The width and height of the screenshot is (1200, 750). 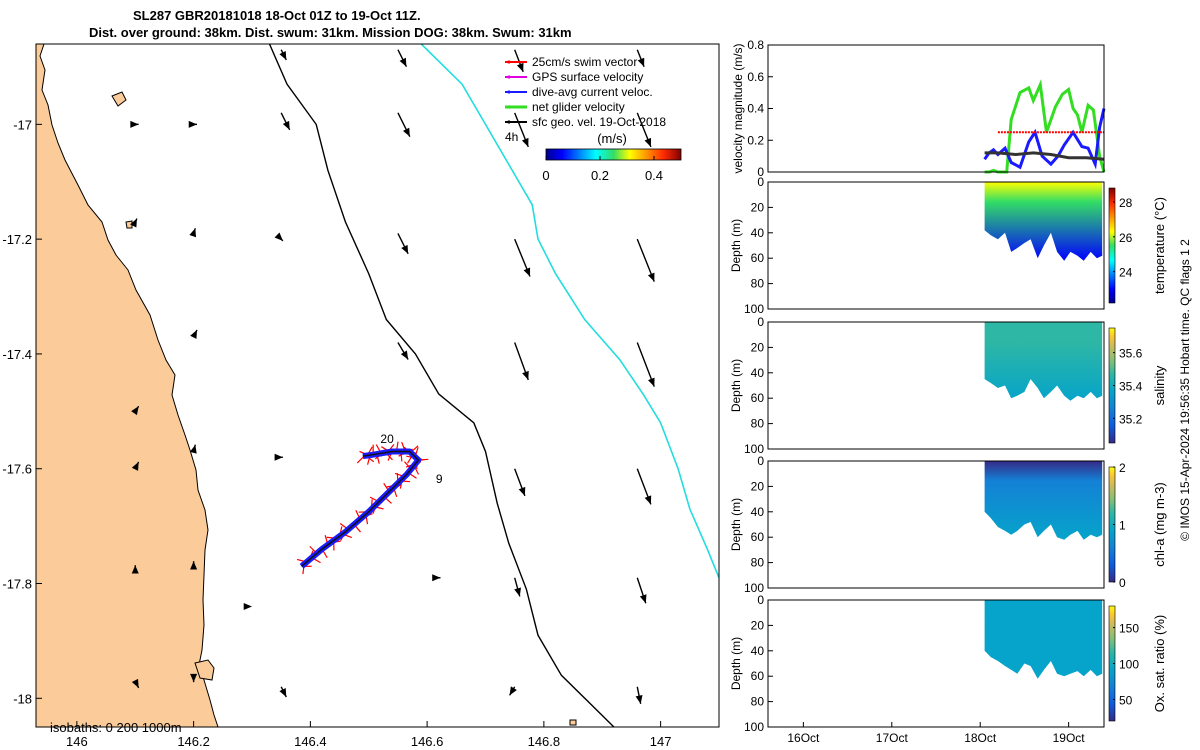 What do you see at coordinates (22, 698) in the screenshot?
I see `y-tick-label: -18` at bounding box center [22, 698].